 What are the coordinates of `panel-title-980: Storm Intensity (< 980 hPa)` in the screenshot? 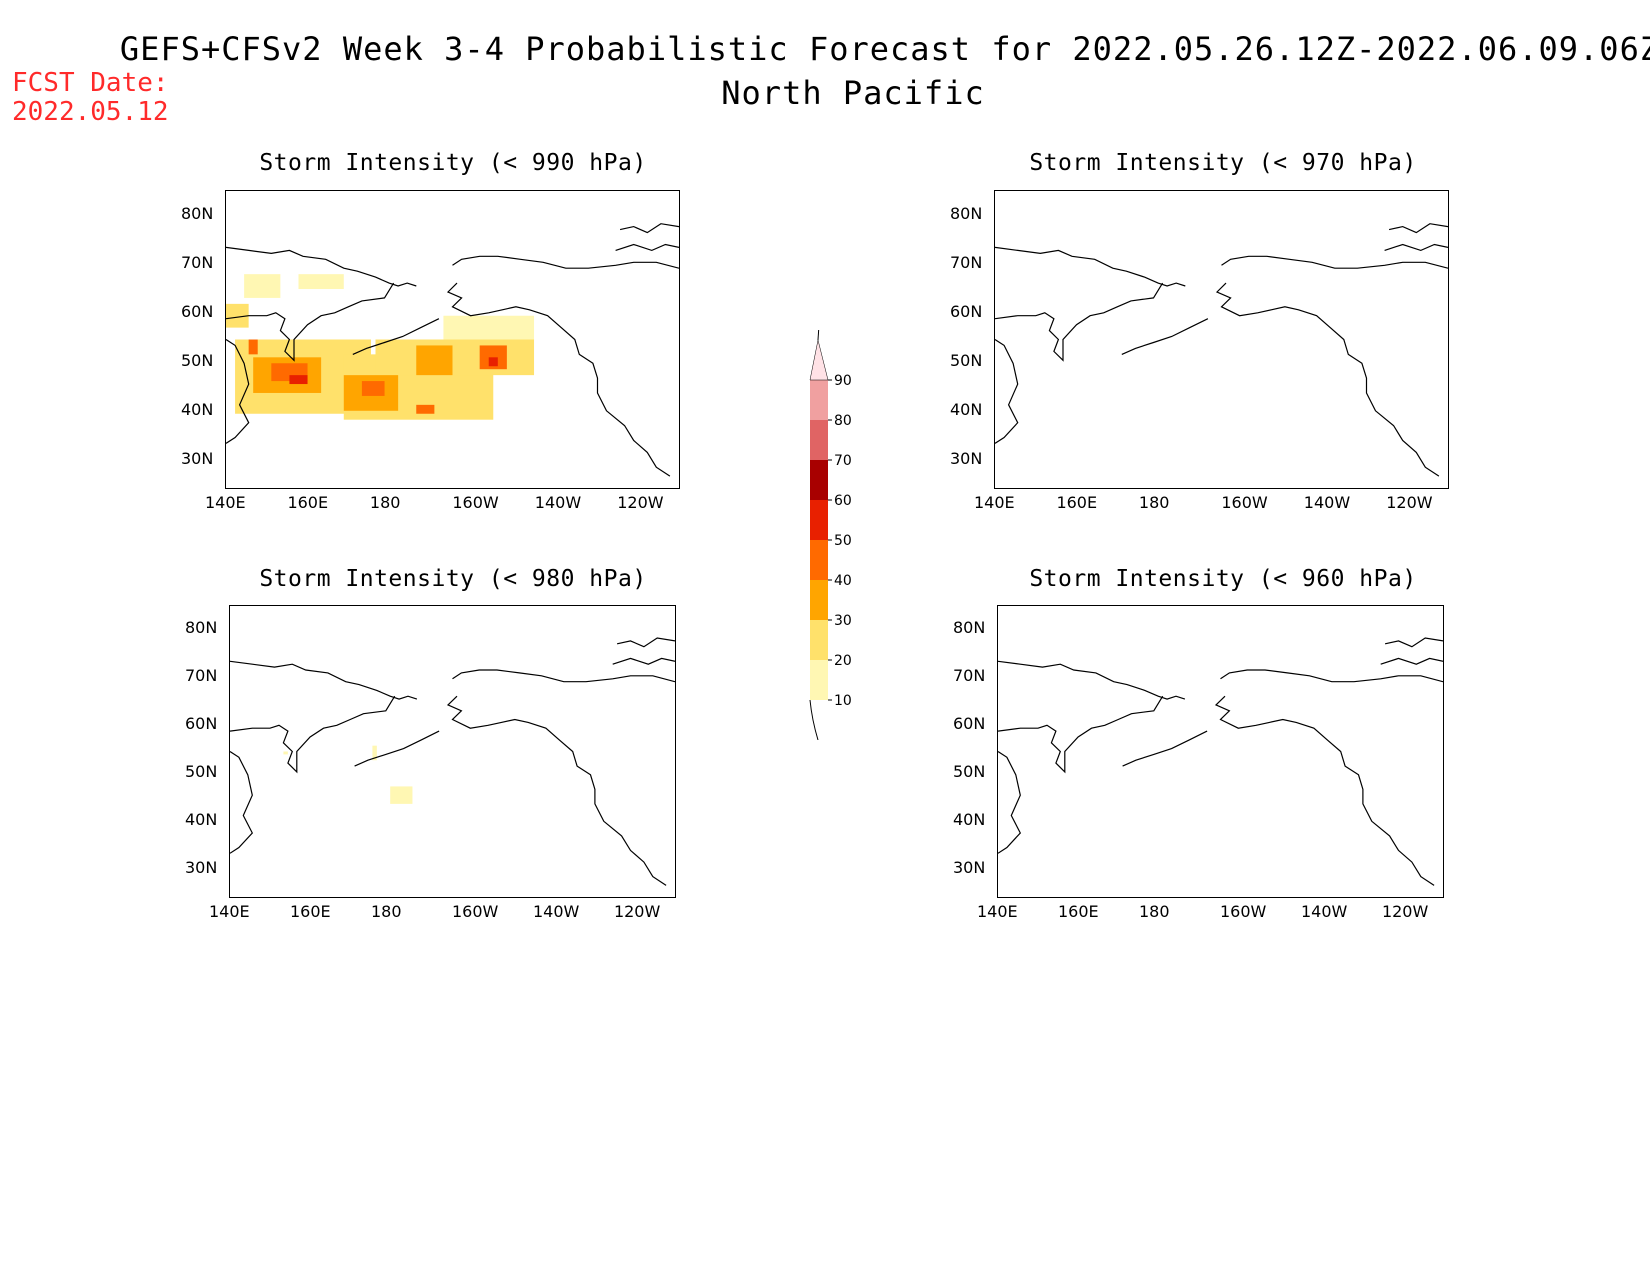 It's located at (453, 579).